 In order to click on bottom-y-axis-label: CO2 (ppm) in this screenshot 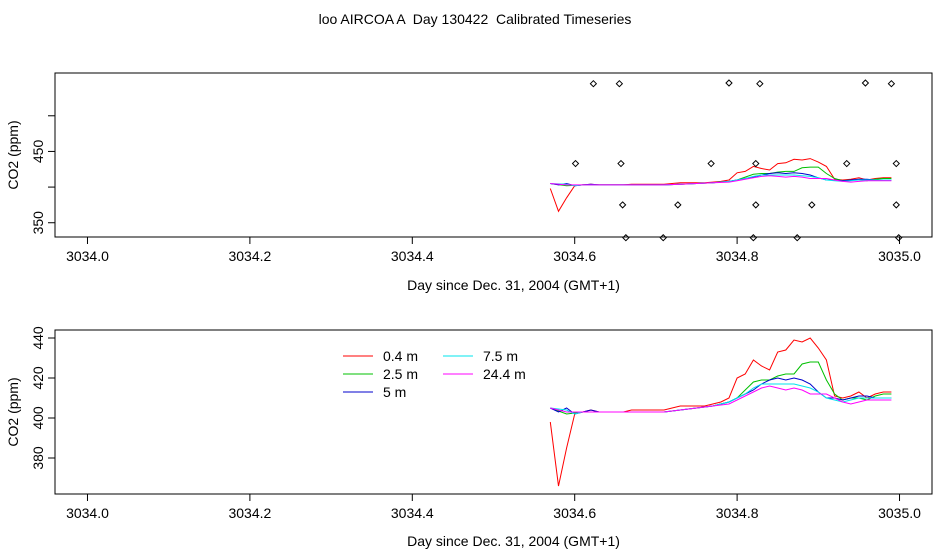, I will do `click(13, 411)`.